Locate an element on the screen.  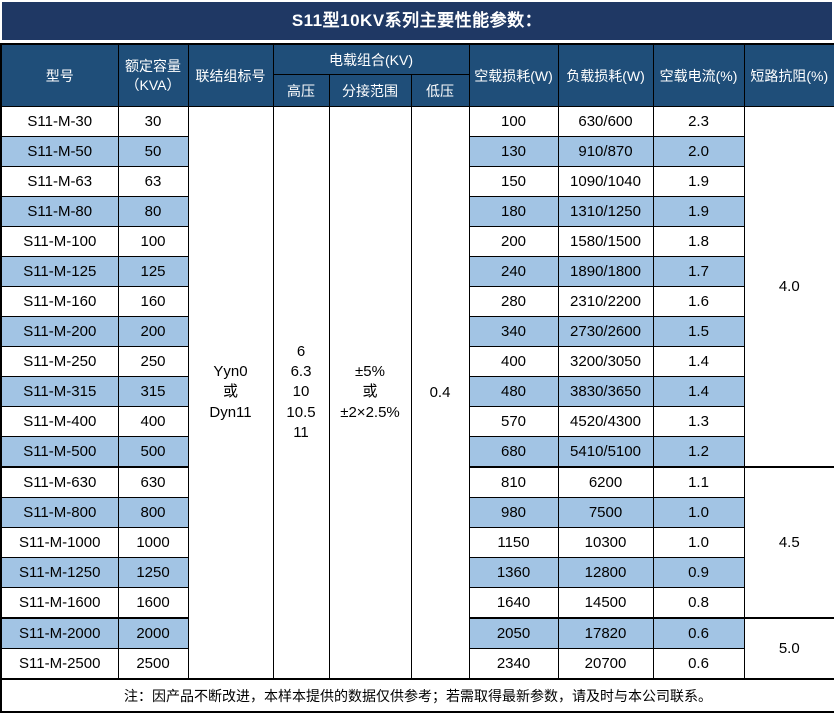
load-loss-cell: 10300 is located at coordinates (605, 542).